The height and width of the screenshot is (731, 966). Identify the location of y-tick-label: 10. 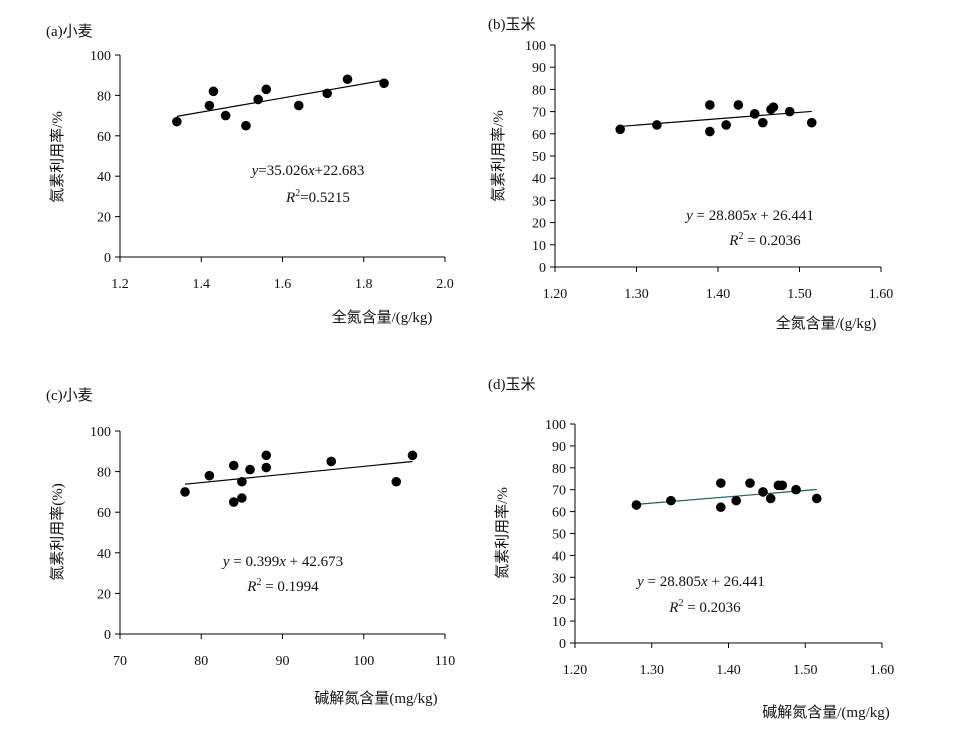
(559, 622).